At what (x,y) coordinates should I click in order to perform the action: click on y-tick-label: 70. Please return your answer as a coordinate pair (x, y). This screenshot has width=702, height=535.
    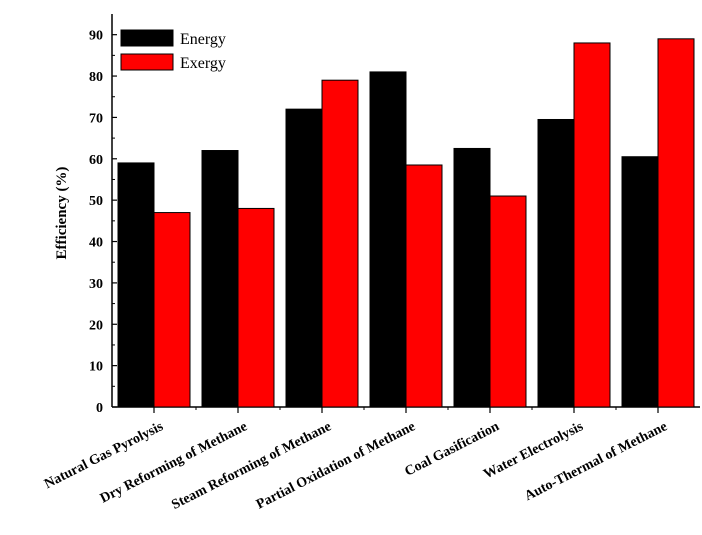
    Looking at the image, I should click on (96, 118).